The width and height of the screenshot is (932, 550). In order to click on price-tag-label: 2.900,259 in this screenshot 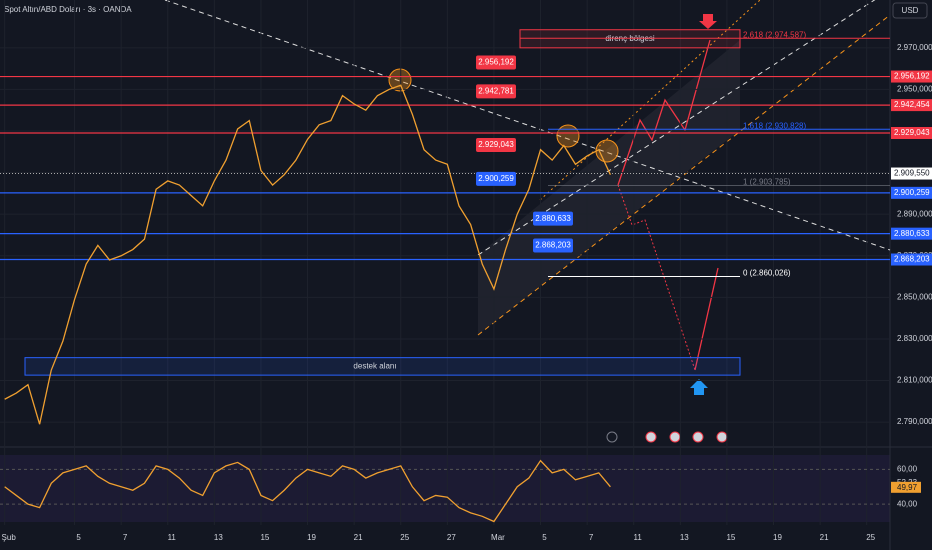, I will do `click(496, 178)`.